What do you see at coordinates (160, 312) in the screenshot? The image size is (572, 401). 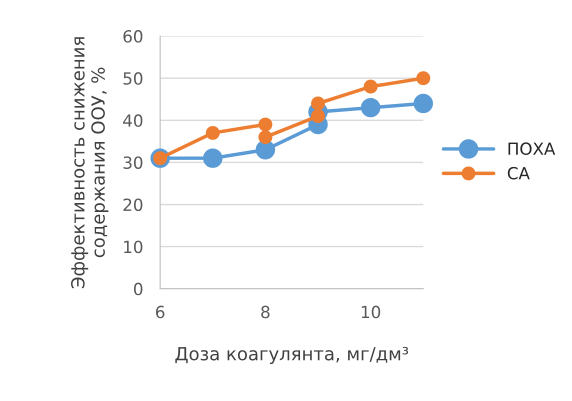 I see `x-tick-label: 6` at bounding box center [160, 312].